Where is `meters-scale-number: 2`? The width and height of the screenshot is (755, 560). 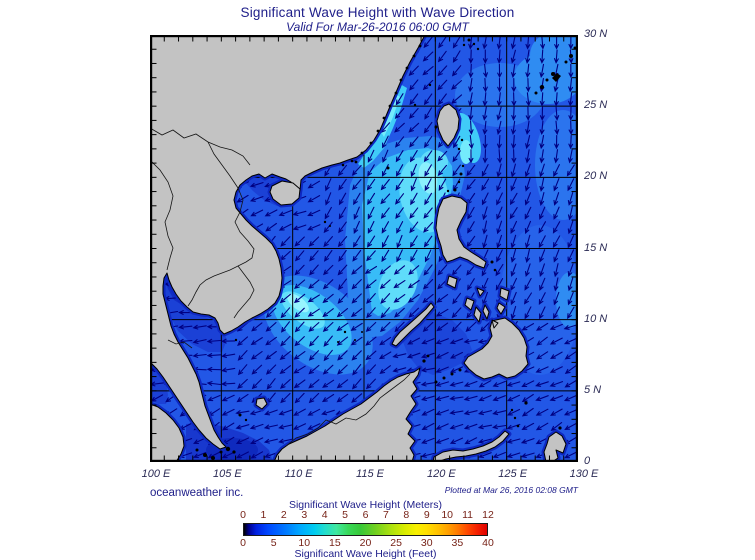
meters-scale-number: 2 is located at coordinates (283, 515).